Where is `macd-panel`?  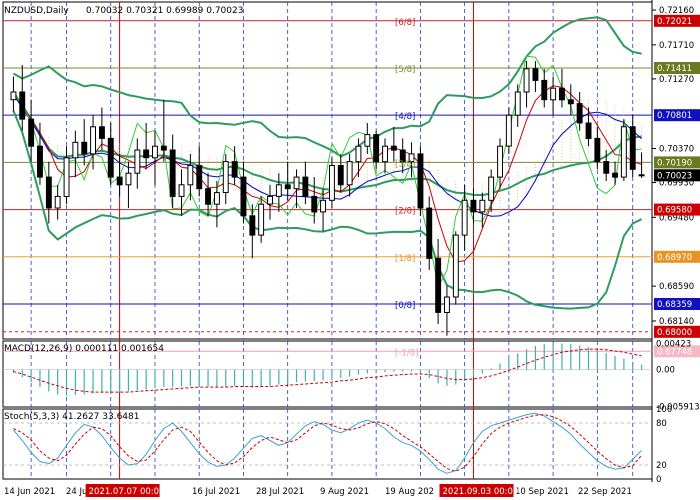
macd-panel is located at coordinates (327, 369).